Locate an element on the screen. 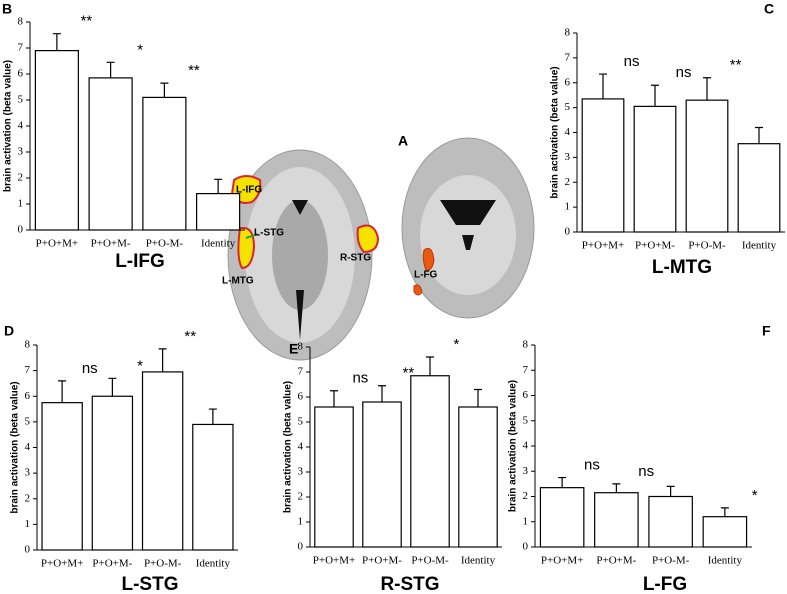  region-label: L-MTG is located at coordinates (238, 281).